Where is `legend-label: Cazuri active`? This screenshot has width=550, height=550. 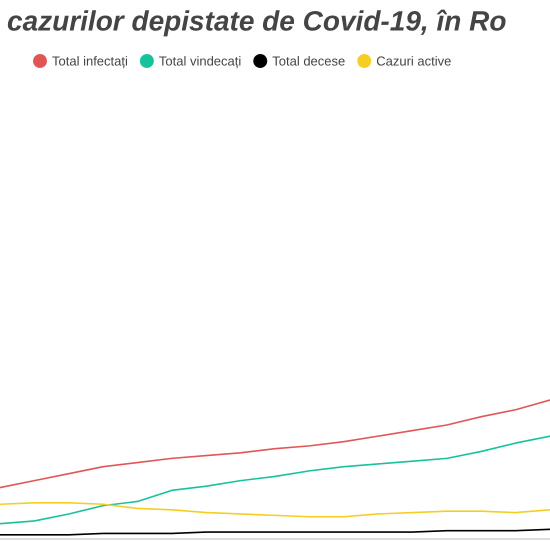
legend-label: Cazuri active is located at coordinates (414, 61).